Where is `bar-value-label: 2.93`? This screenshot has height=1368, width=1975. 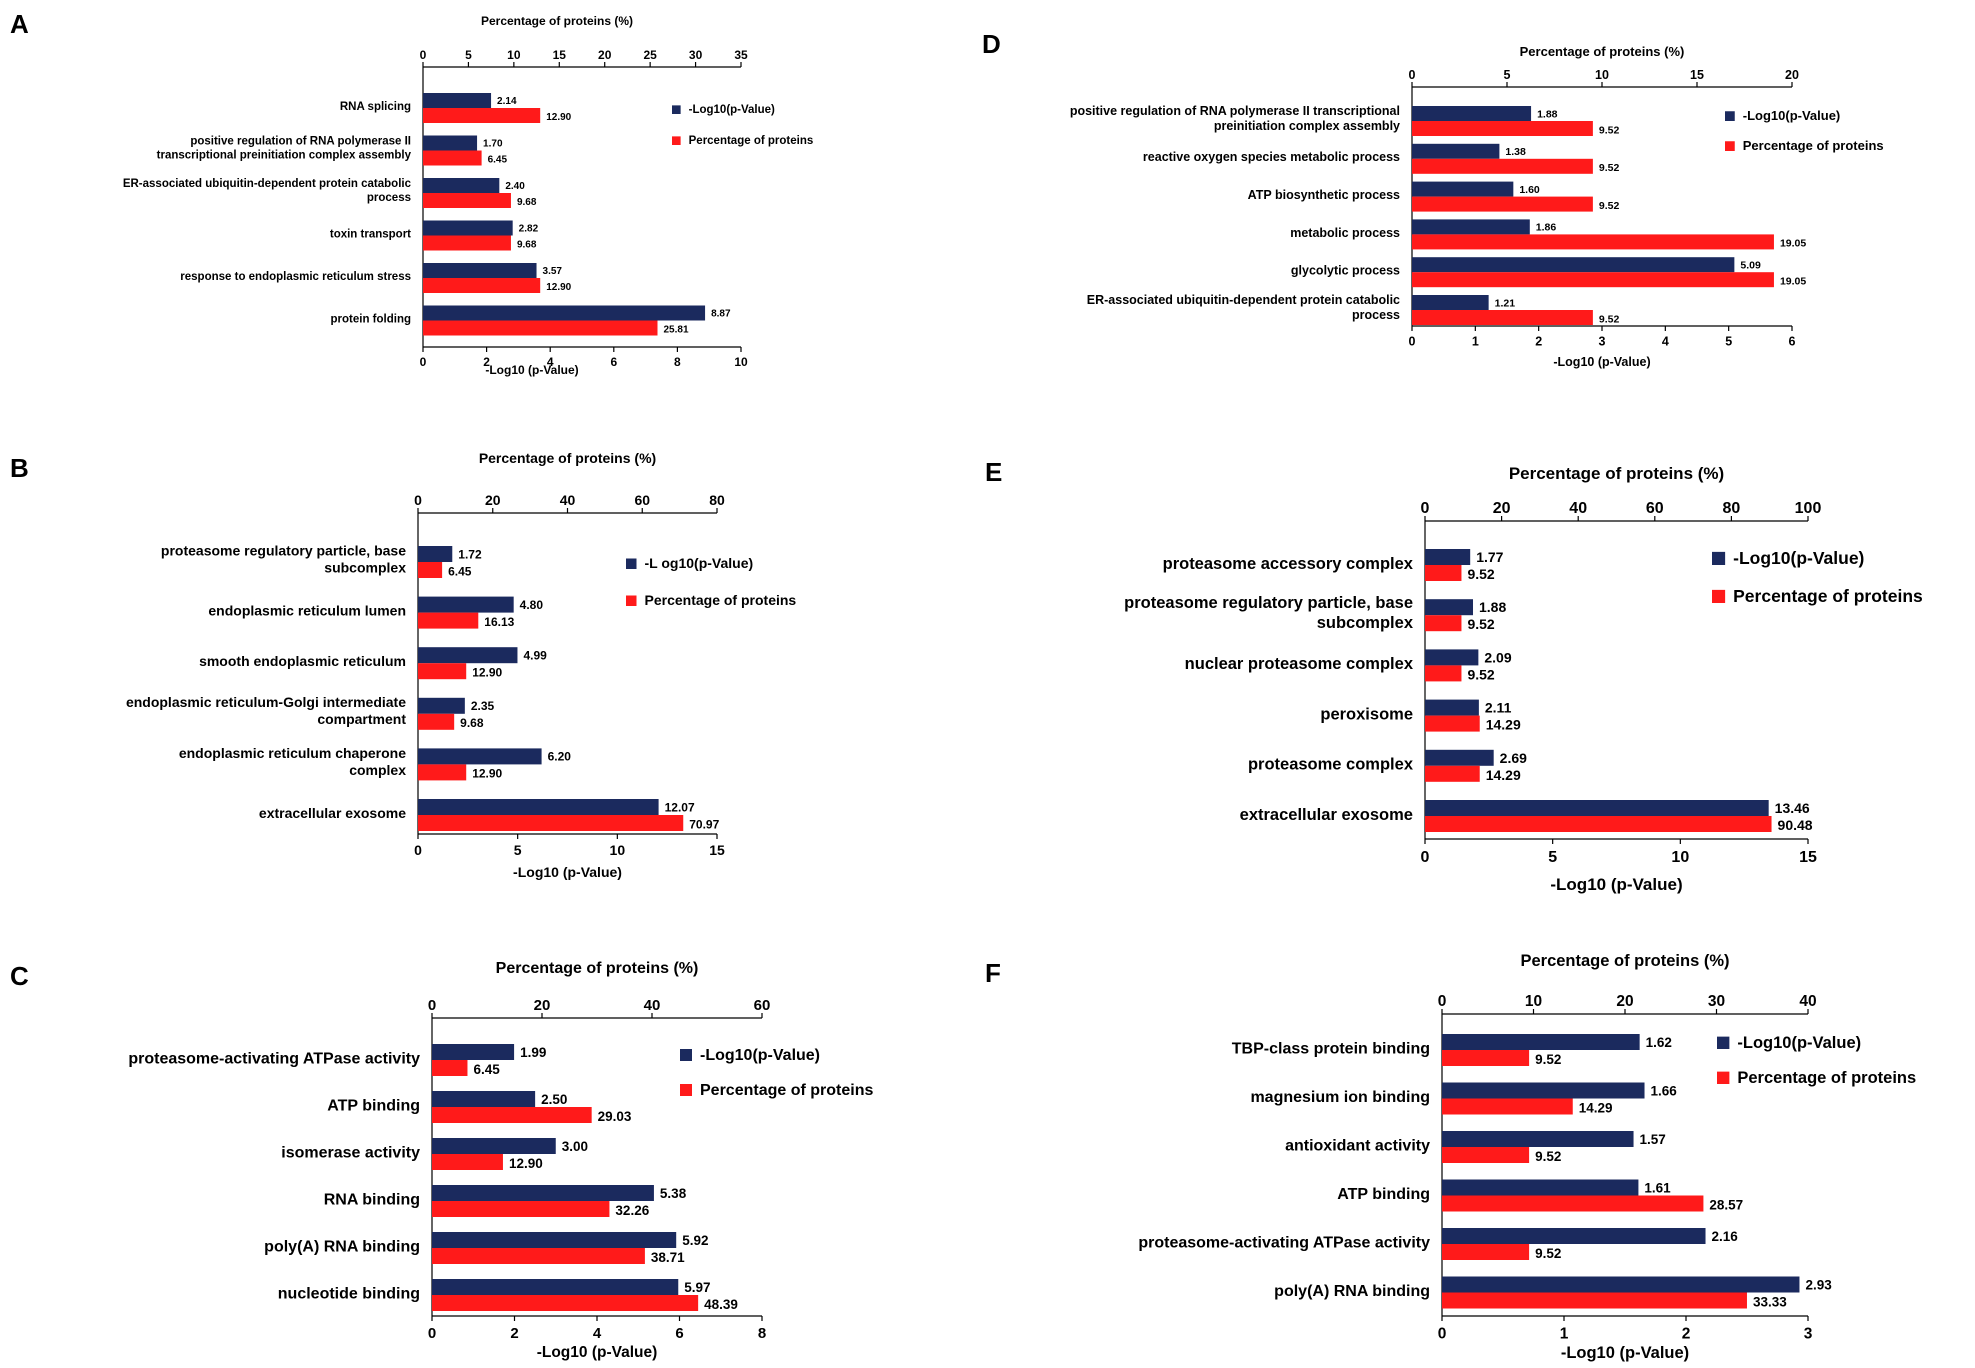 bar-value-label: 2.93 is located at coordinates (1818, 1284).